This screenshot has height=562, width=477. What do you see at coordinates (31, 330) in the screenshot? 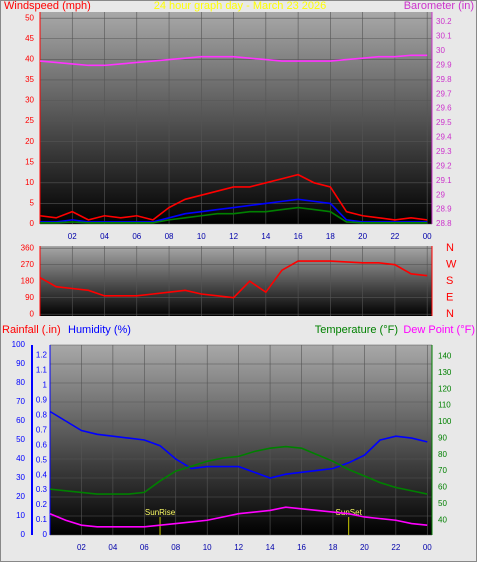
I see `y3-axis-label: Rainfall (.in)` at bounding box center [31, 330].